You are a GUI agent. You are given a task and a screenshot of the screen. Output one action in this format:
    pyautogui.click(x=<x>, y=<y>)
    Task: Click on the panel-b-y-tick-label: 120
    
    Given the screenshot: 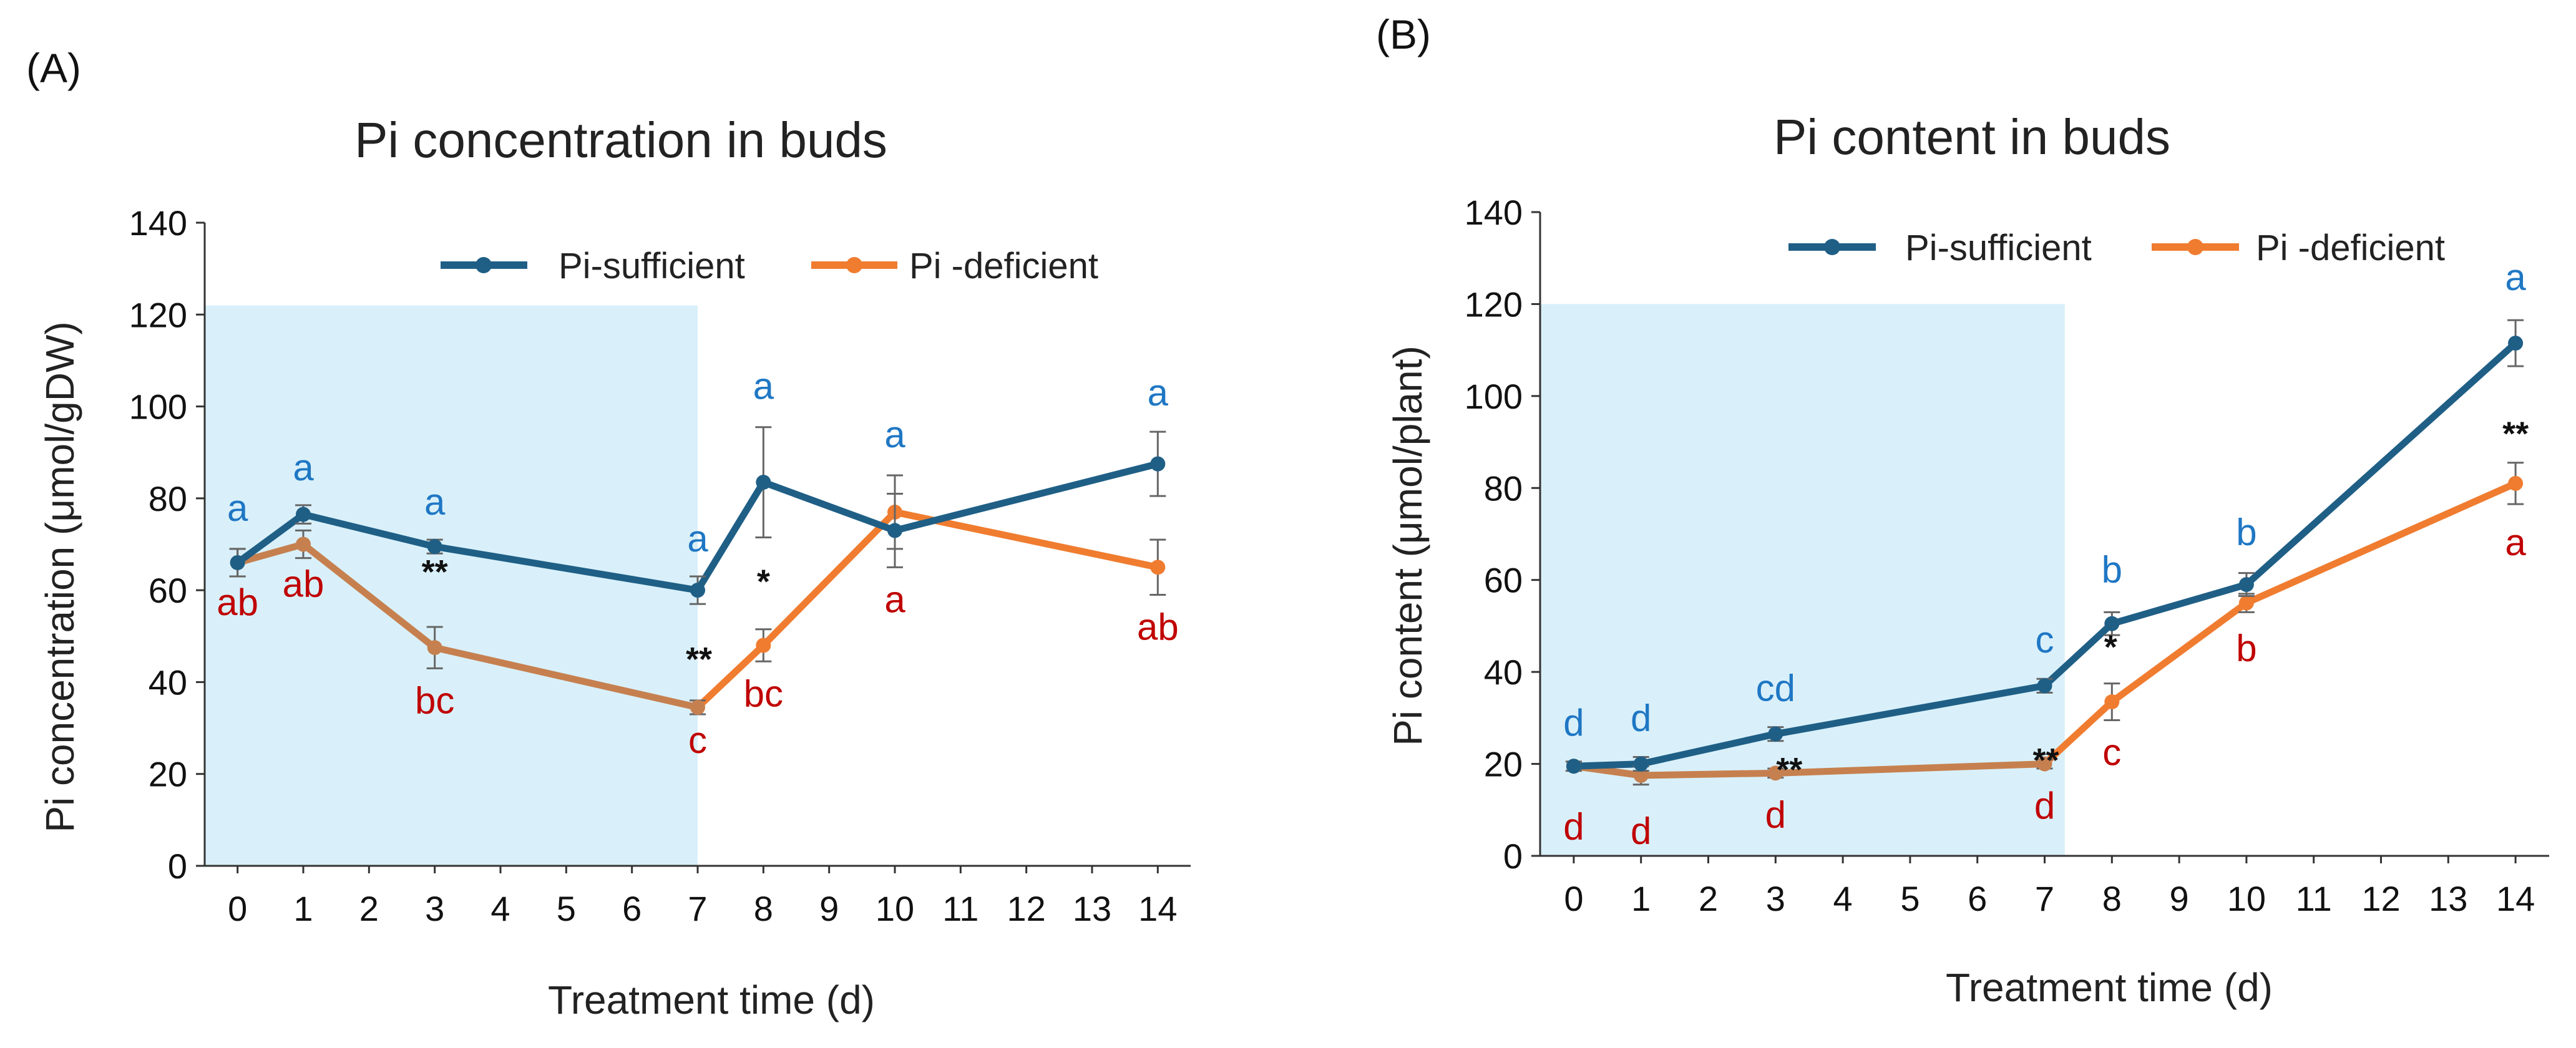 What is the action you would take?
    pyautogui.click(x=1494, y=304)
    